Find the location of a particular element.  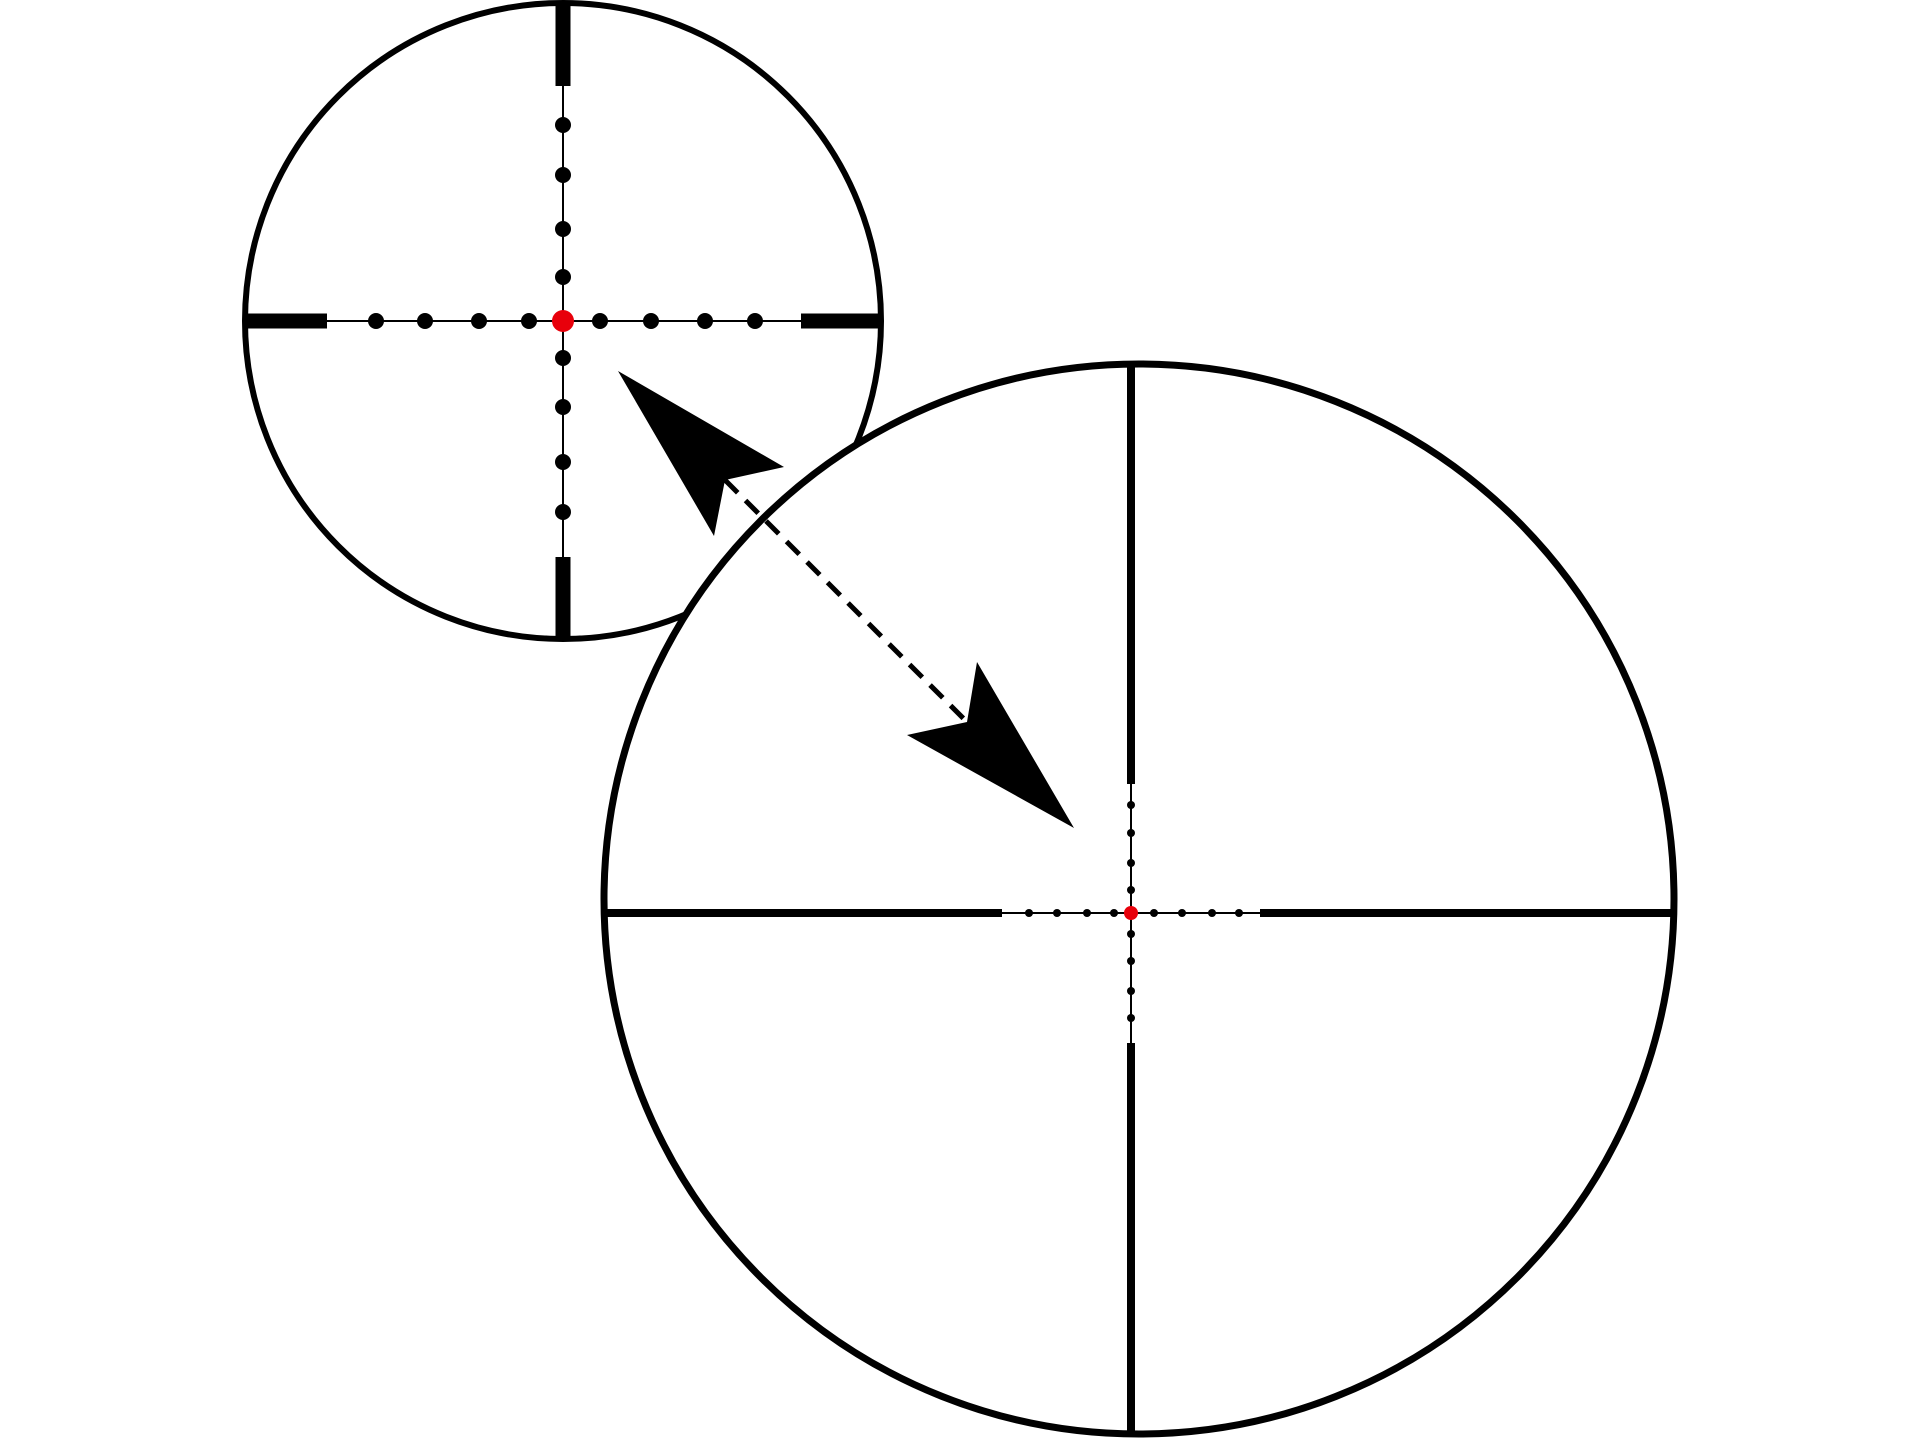

small-center-red-dot is located at coordinates (563, 321).